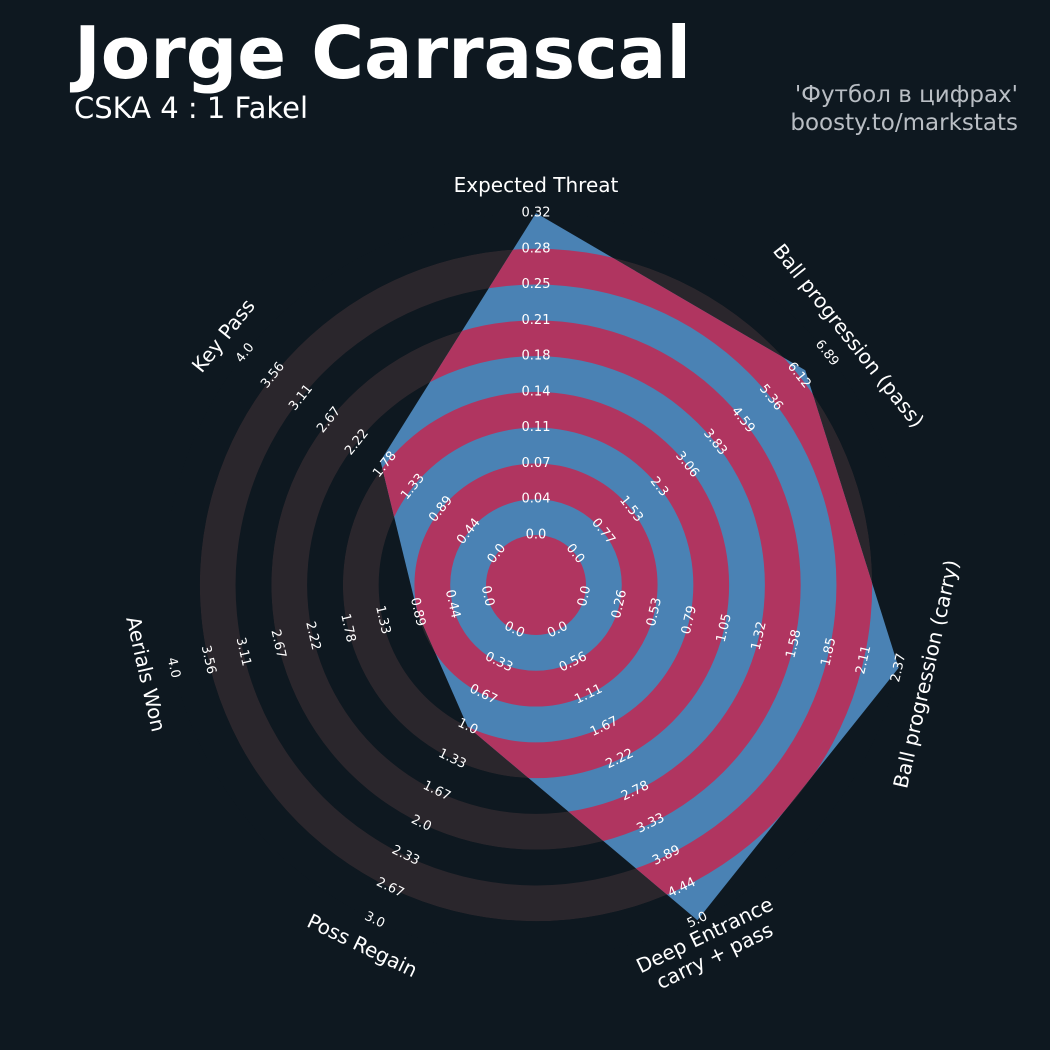 This screenshot has width=1050, height=1050. What do you see at coordinates (191, 108) in the screenshot?
I see `match-score-subtitle: CSKA 4 : 1 Fakel` at bounding box center [191, 108].